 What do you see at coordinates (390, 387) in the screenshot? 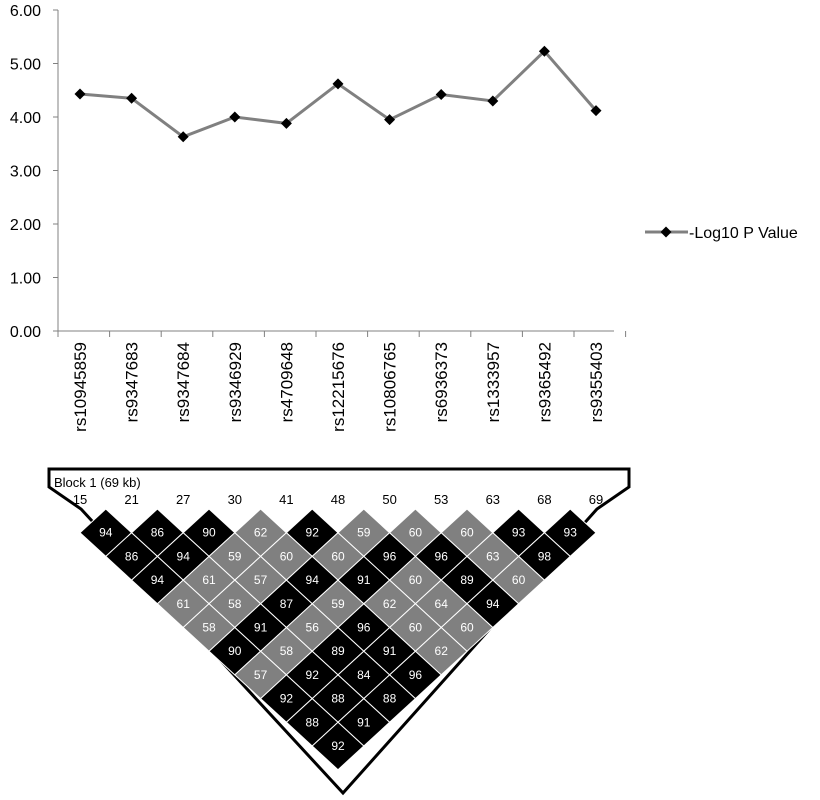
I see `x-tick-label: rs10806765` at bounding box center [390, 387].